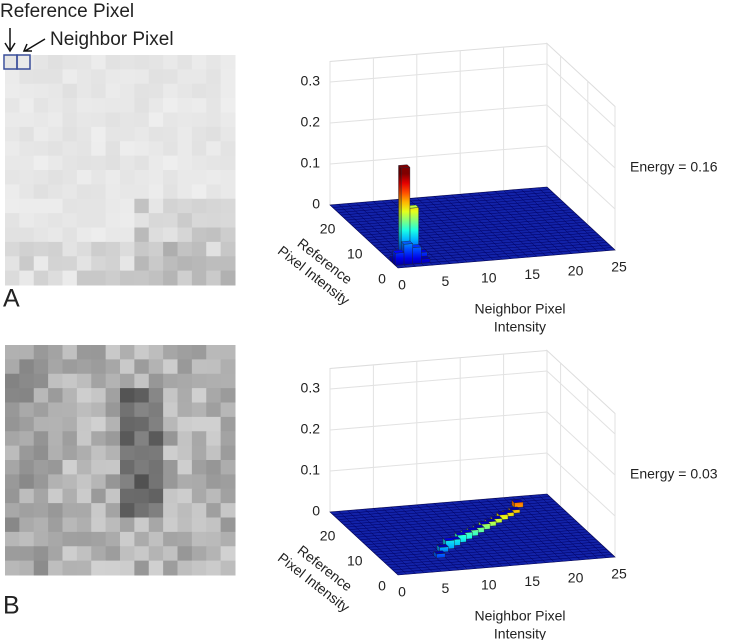 The image size is (736, 640). What do you see at coordinates (328, 535) in the screenshot?
I see `y-tick-label: 20` at bounding box center [328, 535].